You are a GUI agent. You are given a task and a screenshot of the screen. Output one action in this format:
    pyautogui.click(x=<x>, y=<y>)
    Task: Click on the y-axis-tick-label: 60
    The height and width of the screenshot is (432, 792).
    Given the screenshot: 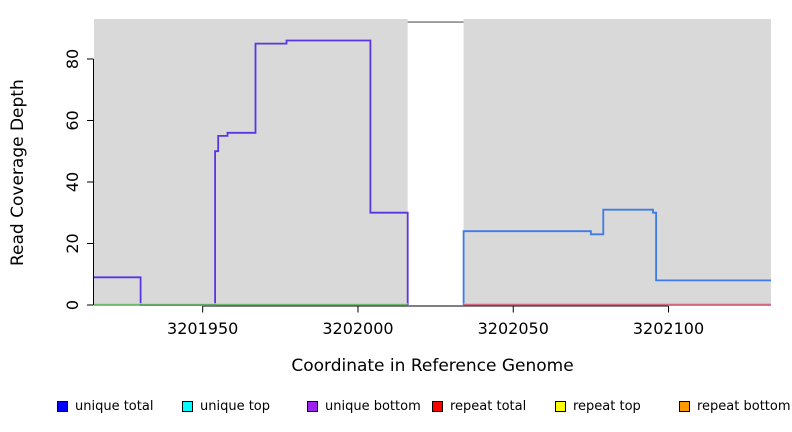 What is the action you would take?
    pyautogui.click(x=72, y=120)
    